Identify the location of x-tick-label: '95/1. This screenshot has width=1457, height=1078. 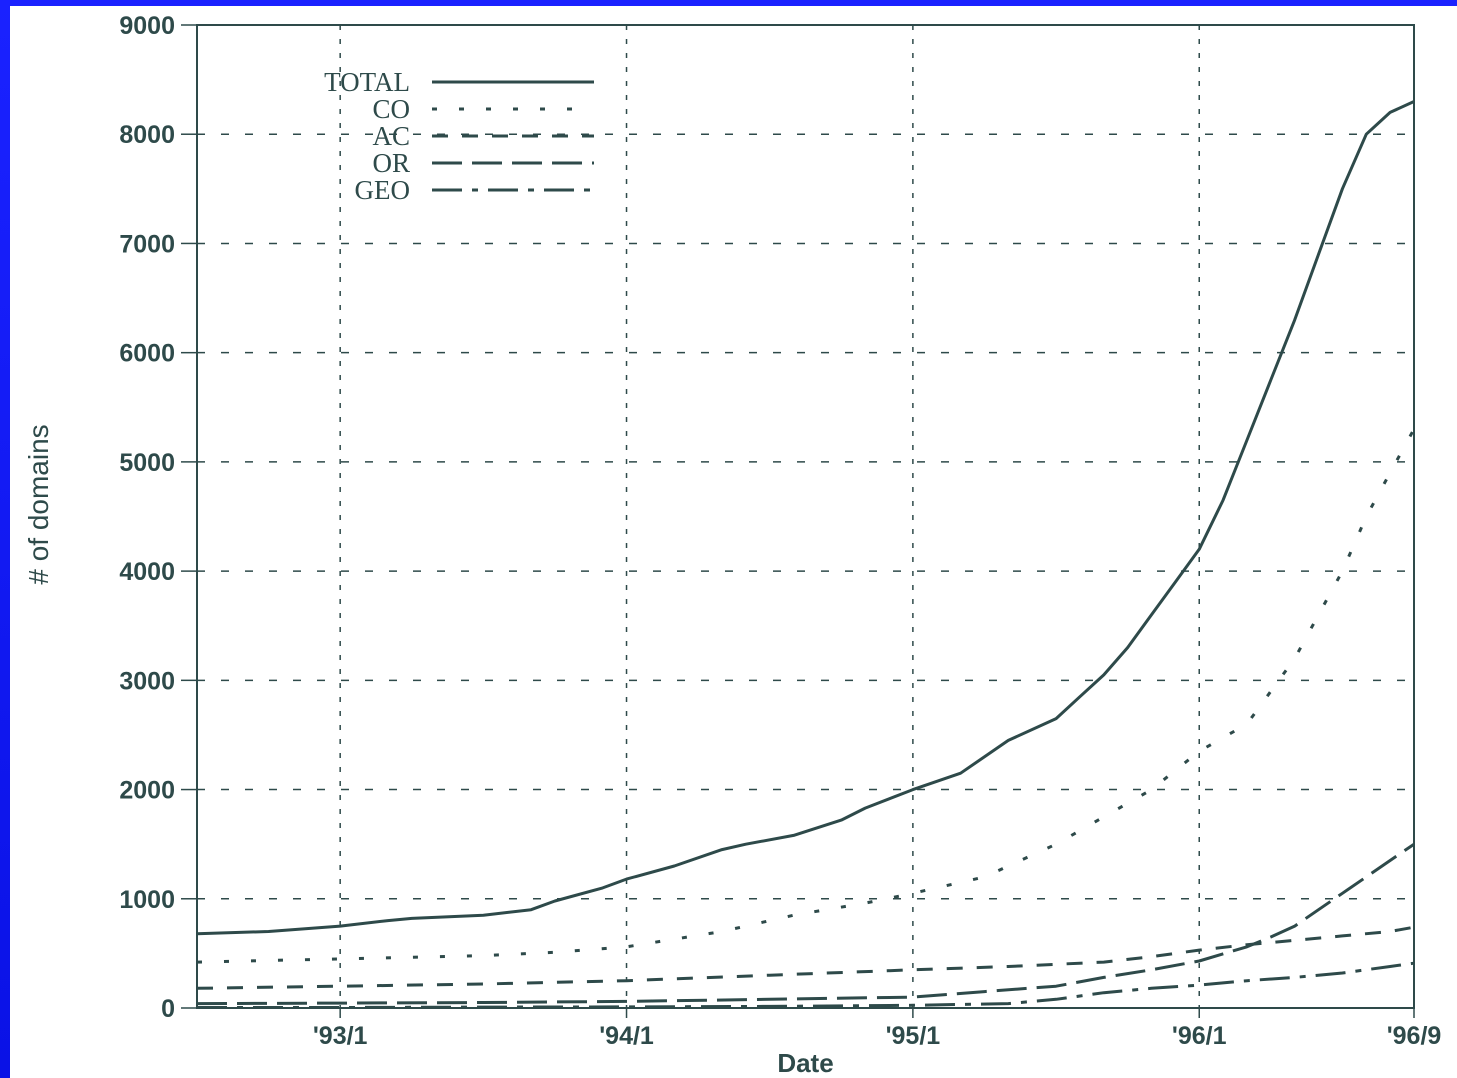
(913, 1036).